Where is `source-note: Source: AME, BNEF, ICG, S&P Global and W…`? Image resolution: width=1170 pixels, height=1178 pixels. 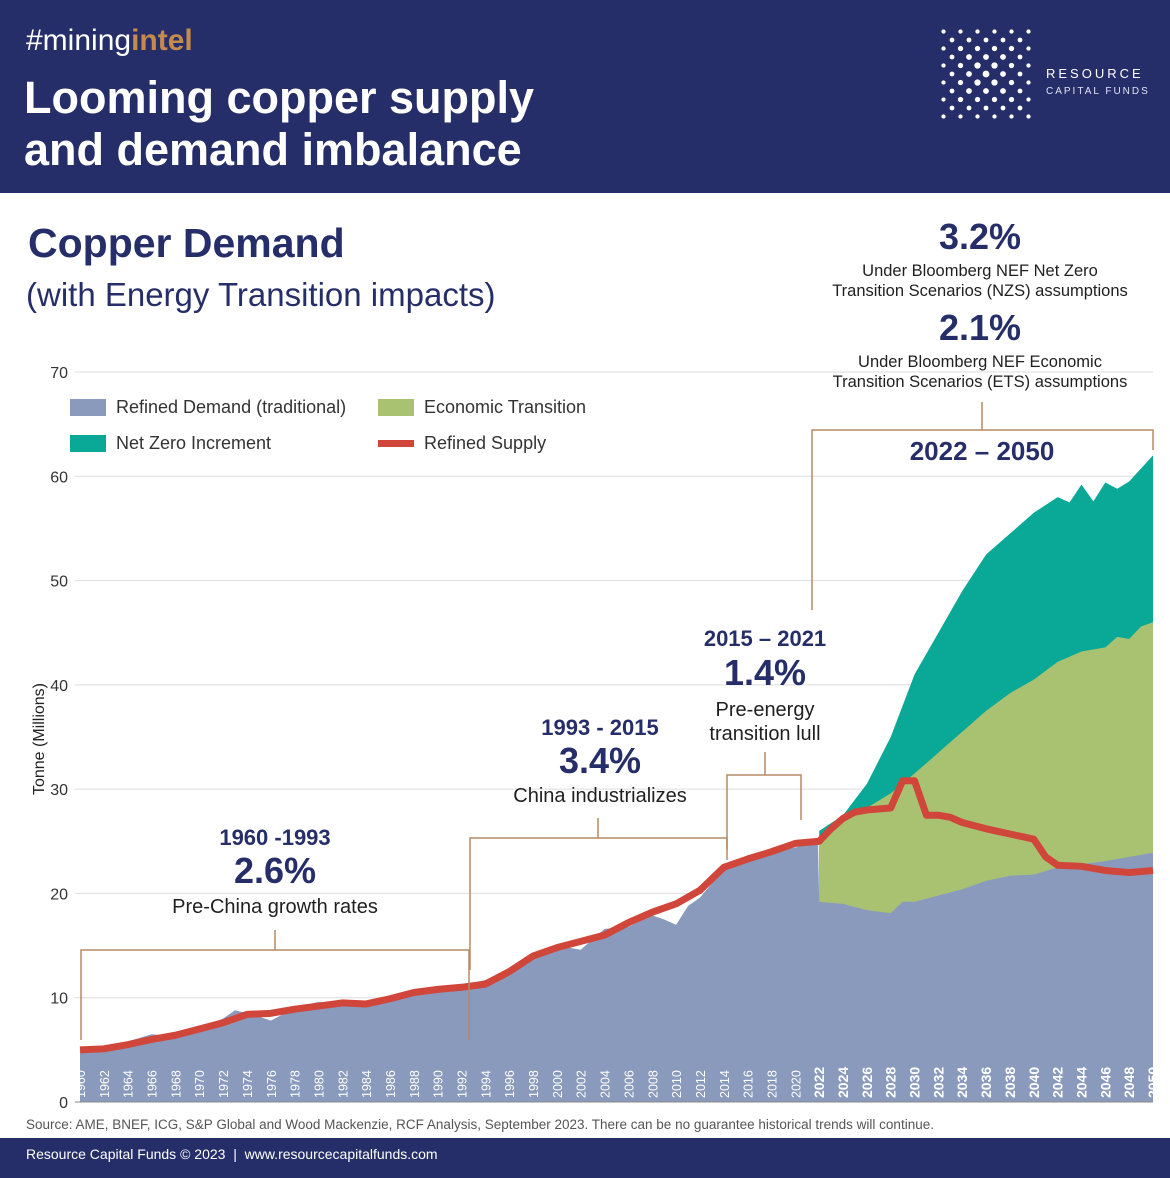
source-note: Source: AME, BNEF, ICG, S&P Global and W… is located at coordinates (480, 1124).